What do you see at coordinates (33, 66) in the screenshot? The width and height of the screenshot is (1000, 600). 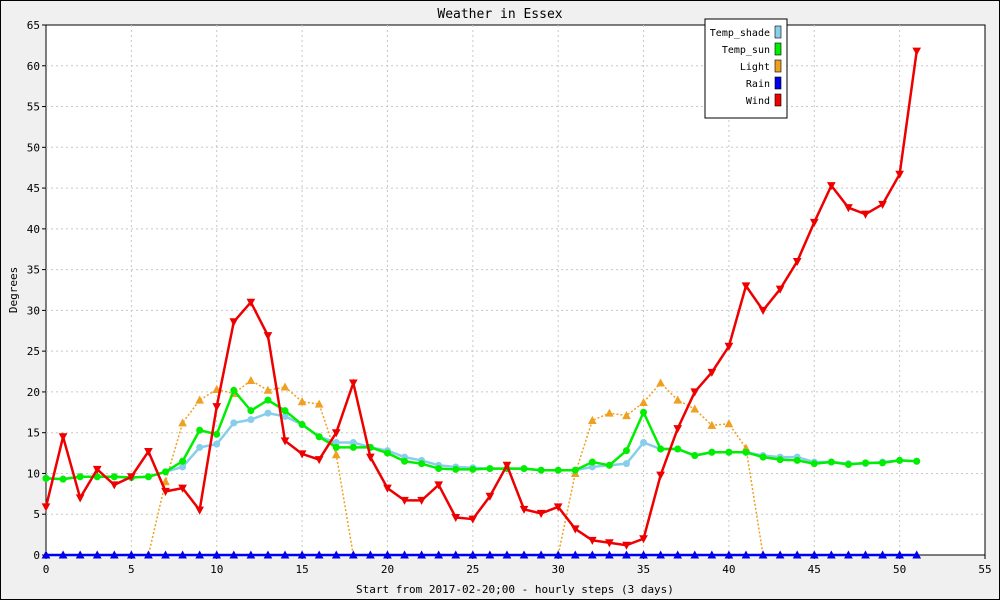 I see `y-tick-label: 60` at bounding box center [33, 66].